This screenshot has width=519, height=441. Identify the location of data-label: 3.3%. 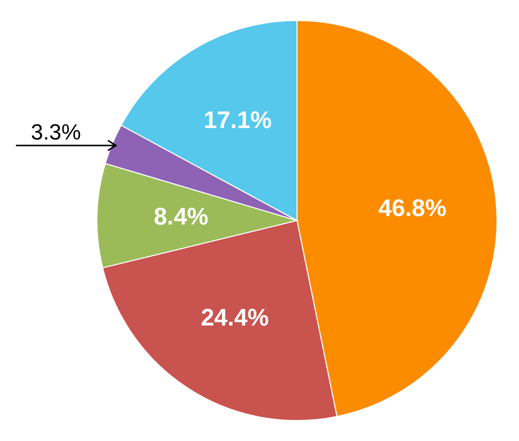
(55, 131).